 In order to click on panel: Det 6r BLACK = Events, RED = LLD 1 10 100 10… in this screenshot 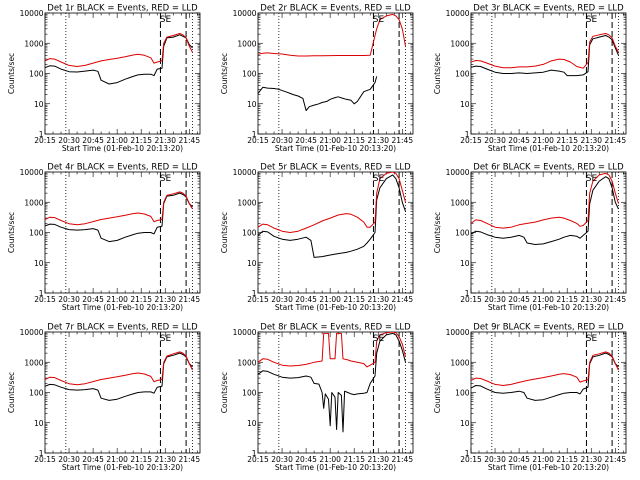, I will do `click(530, 237)`.